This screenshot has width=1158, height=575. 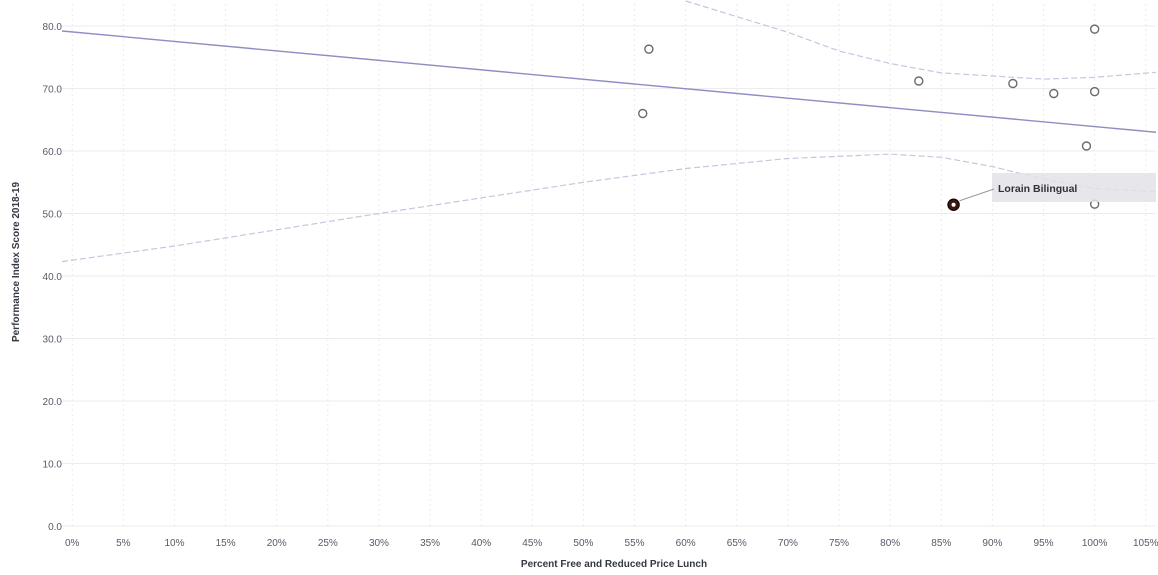 I want to click on y-tick-label: 40.0, so click(x=53, y=277).